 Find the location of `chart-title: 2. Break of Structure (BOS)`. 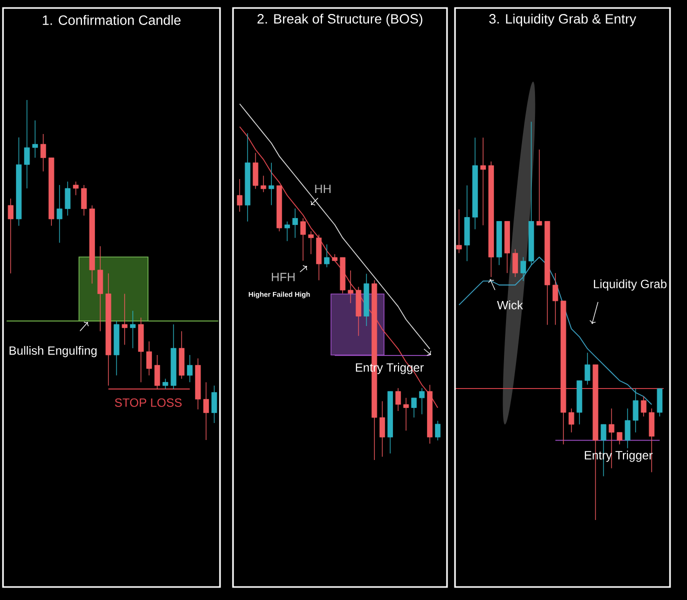

chart-title: 2. Break of Structure (BOS) is located at coordinates (340, 20).